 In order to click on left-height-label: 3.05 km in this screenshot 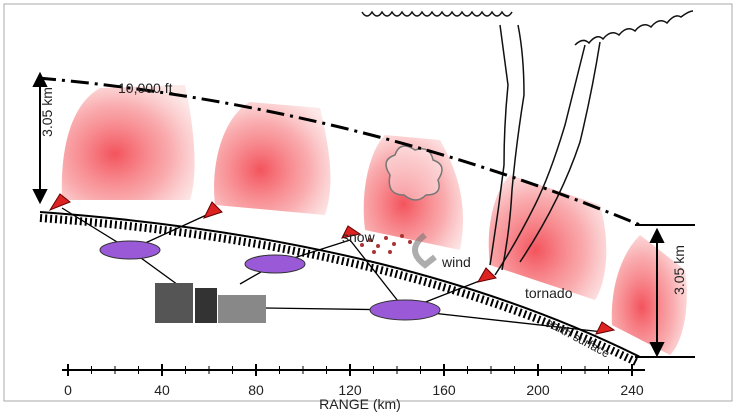, I will do `click(47, 112)`.